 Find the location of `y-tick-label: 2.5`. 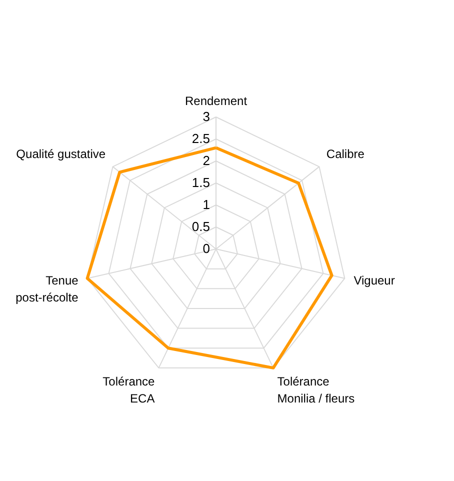

y-tick-label: 2.5 is located at coordinates (201, 138).